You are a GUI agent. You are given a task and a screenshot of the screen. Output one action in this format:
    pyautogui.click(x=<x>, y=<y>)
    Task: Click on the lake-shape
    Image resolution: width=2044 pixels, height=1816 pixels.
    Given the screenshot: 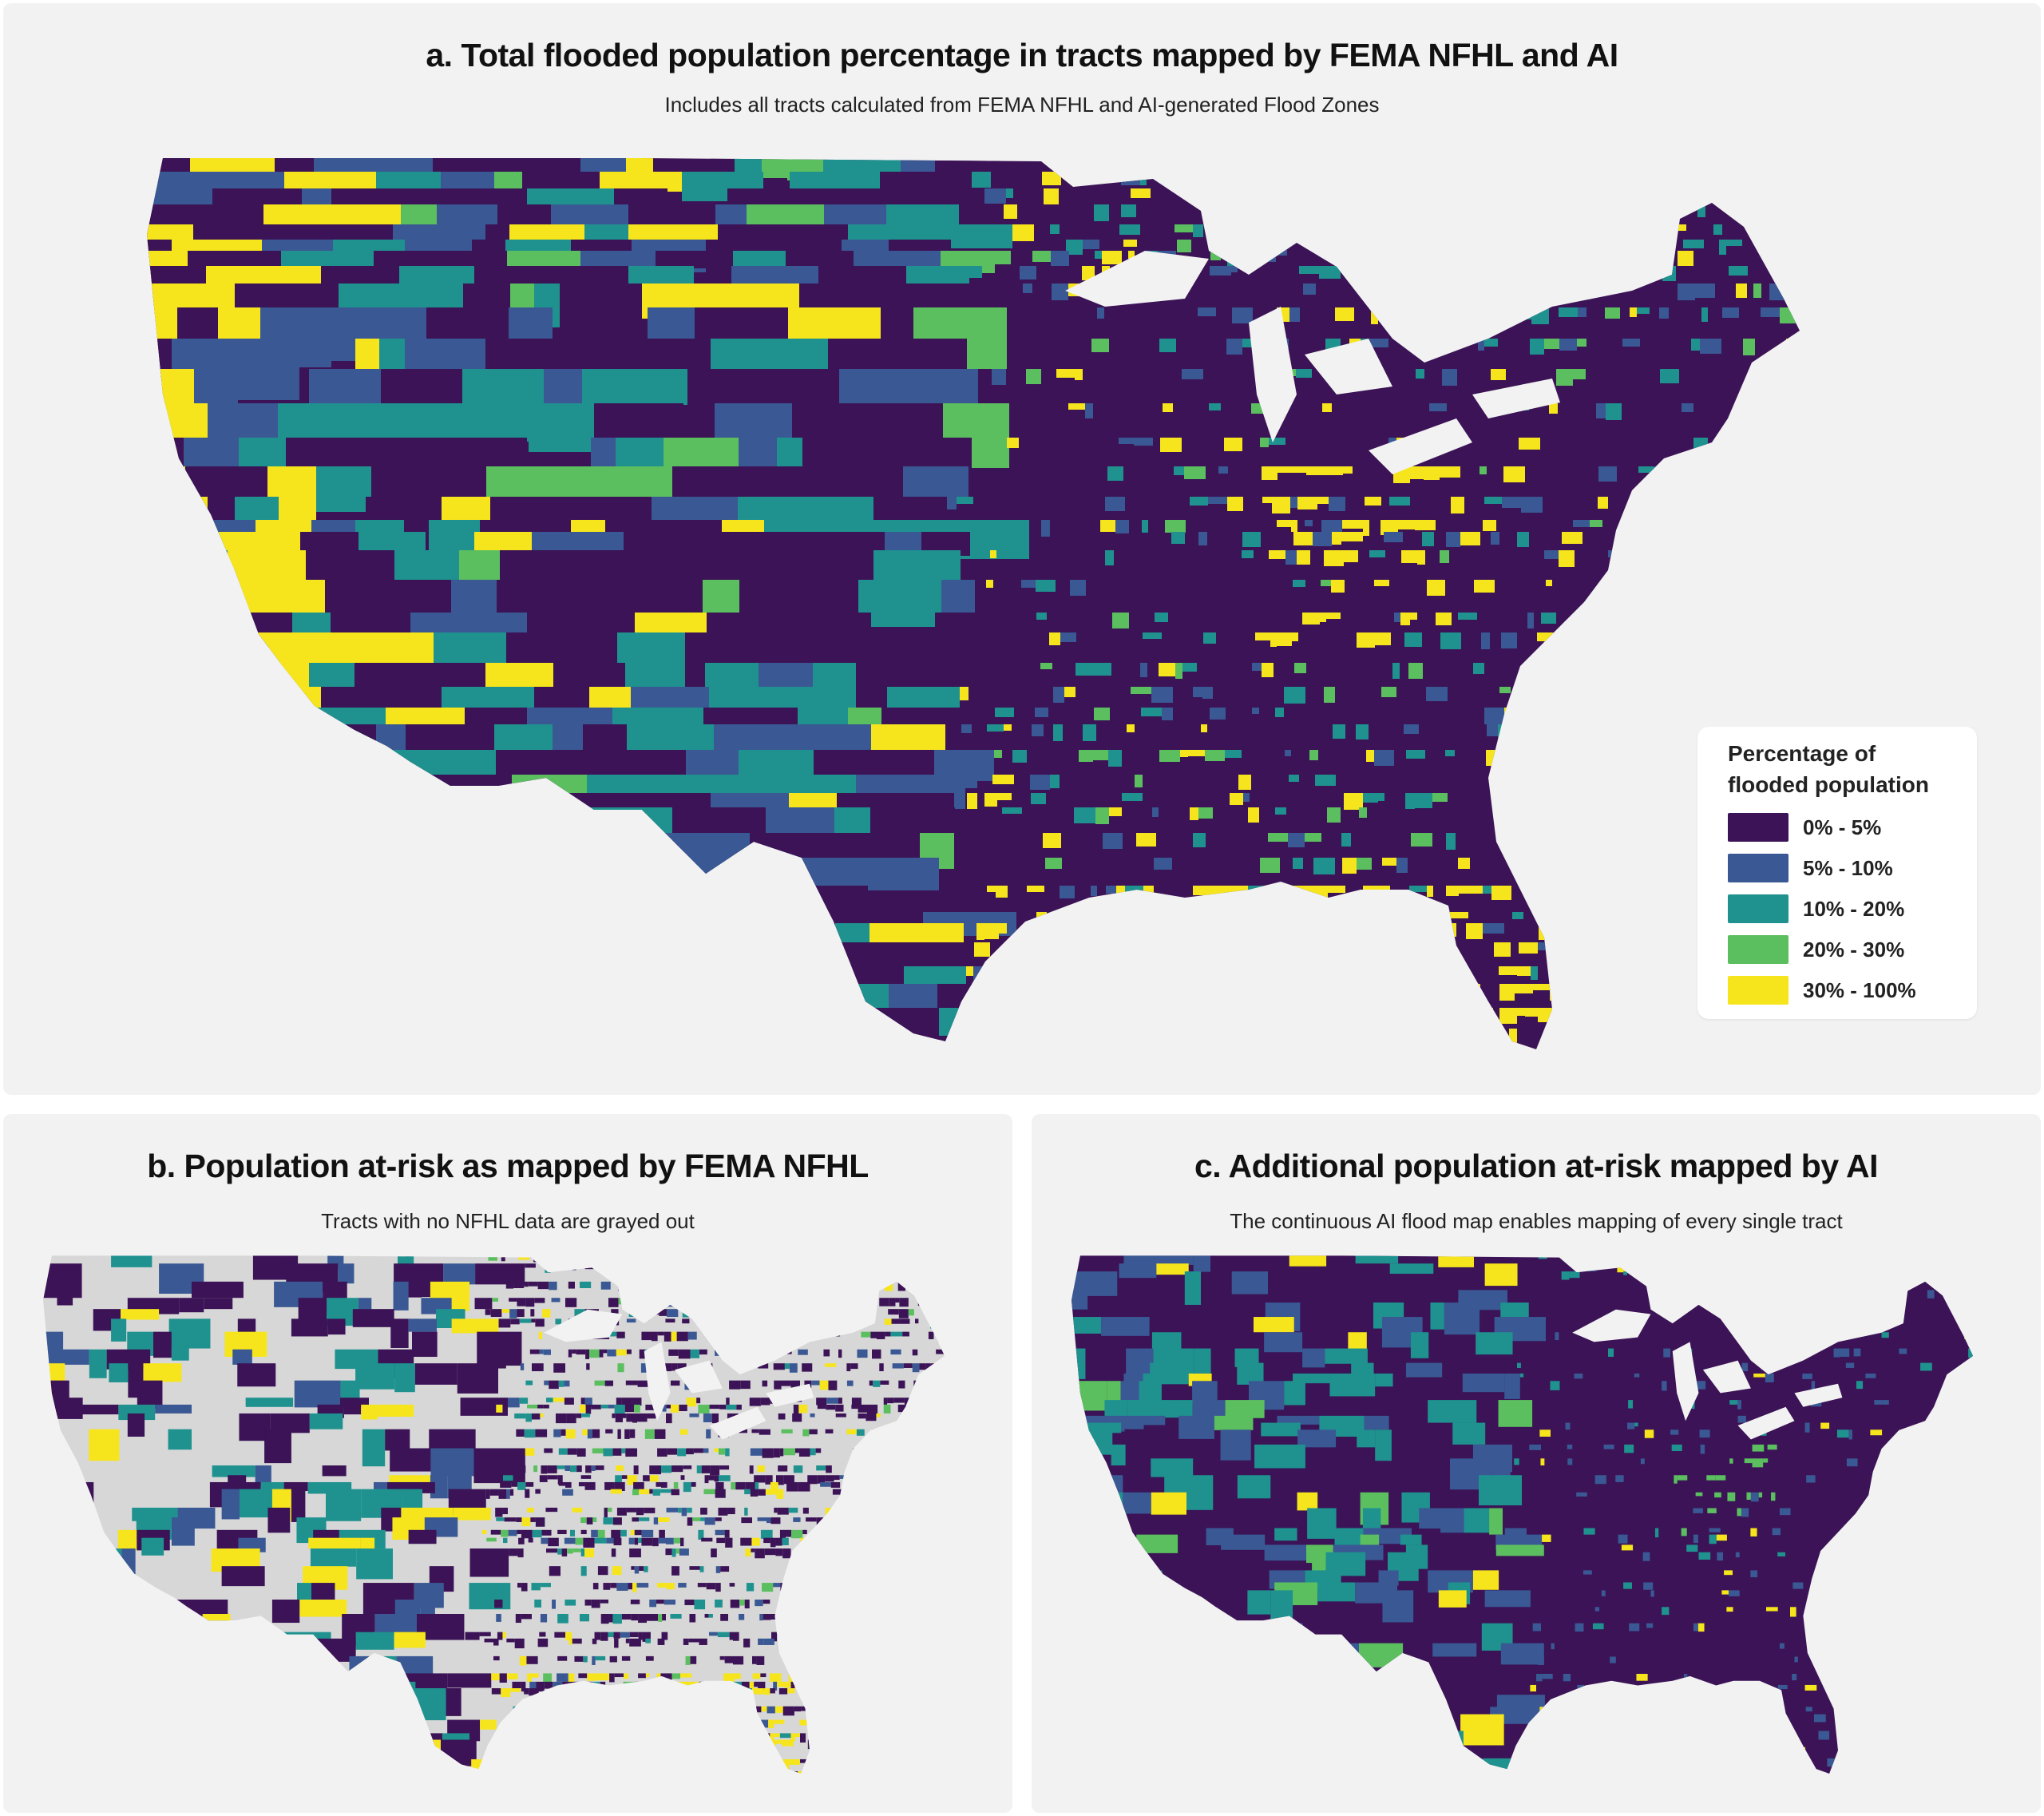 What is the action you would take?
    pyautogui.click(x=698, y=1377)
    